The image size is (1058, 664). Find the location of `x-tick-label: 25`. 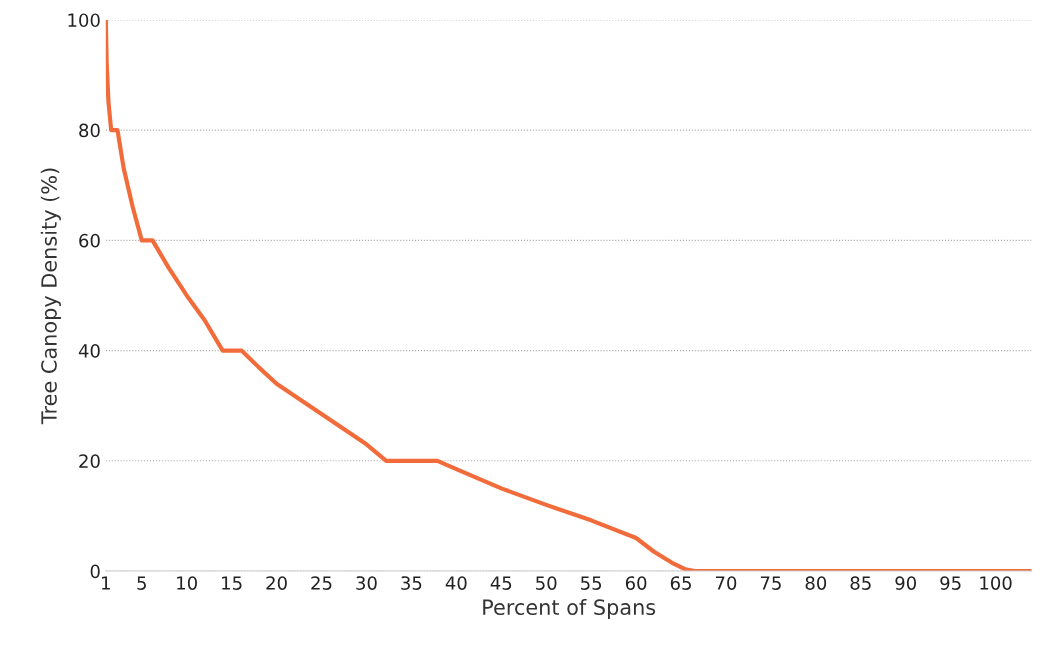

x-tick-label: 25 is located at coordinates (321, 583).